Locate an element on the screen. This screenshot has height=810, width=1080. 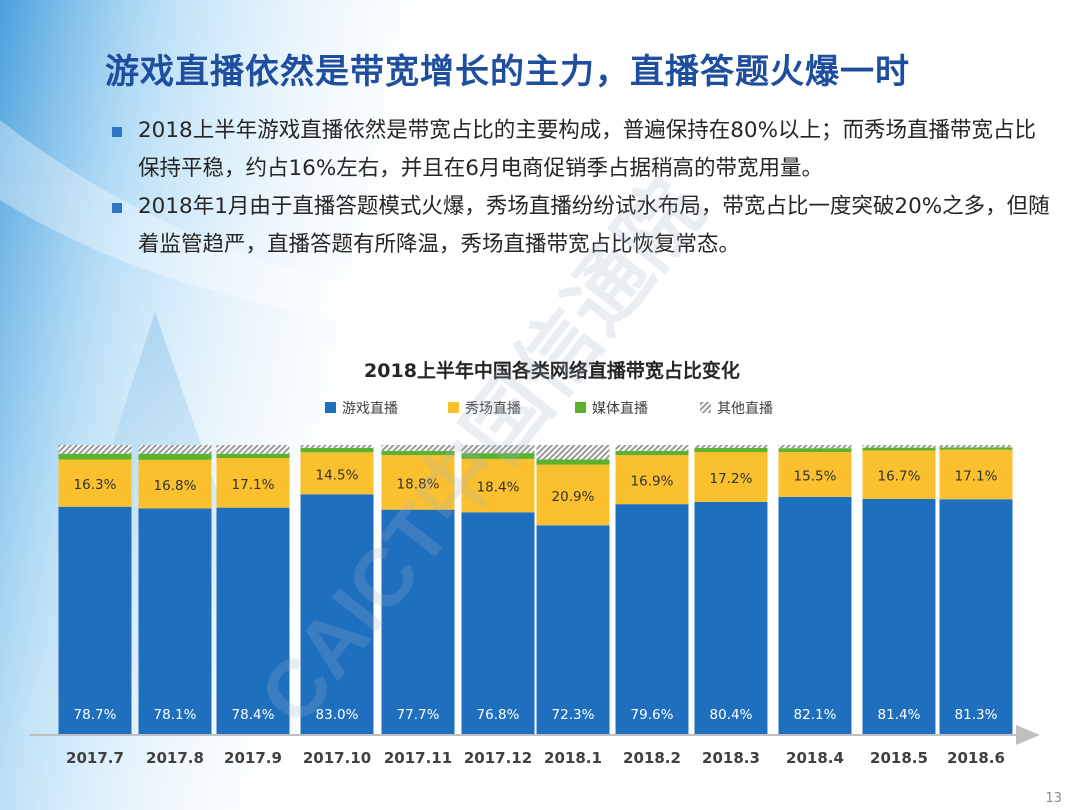
data-label: 18.4% is located at coordinates (498, 488).